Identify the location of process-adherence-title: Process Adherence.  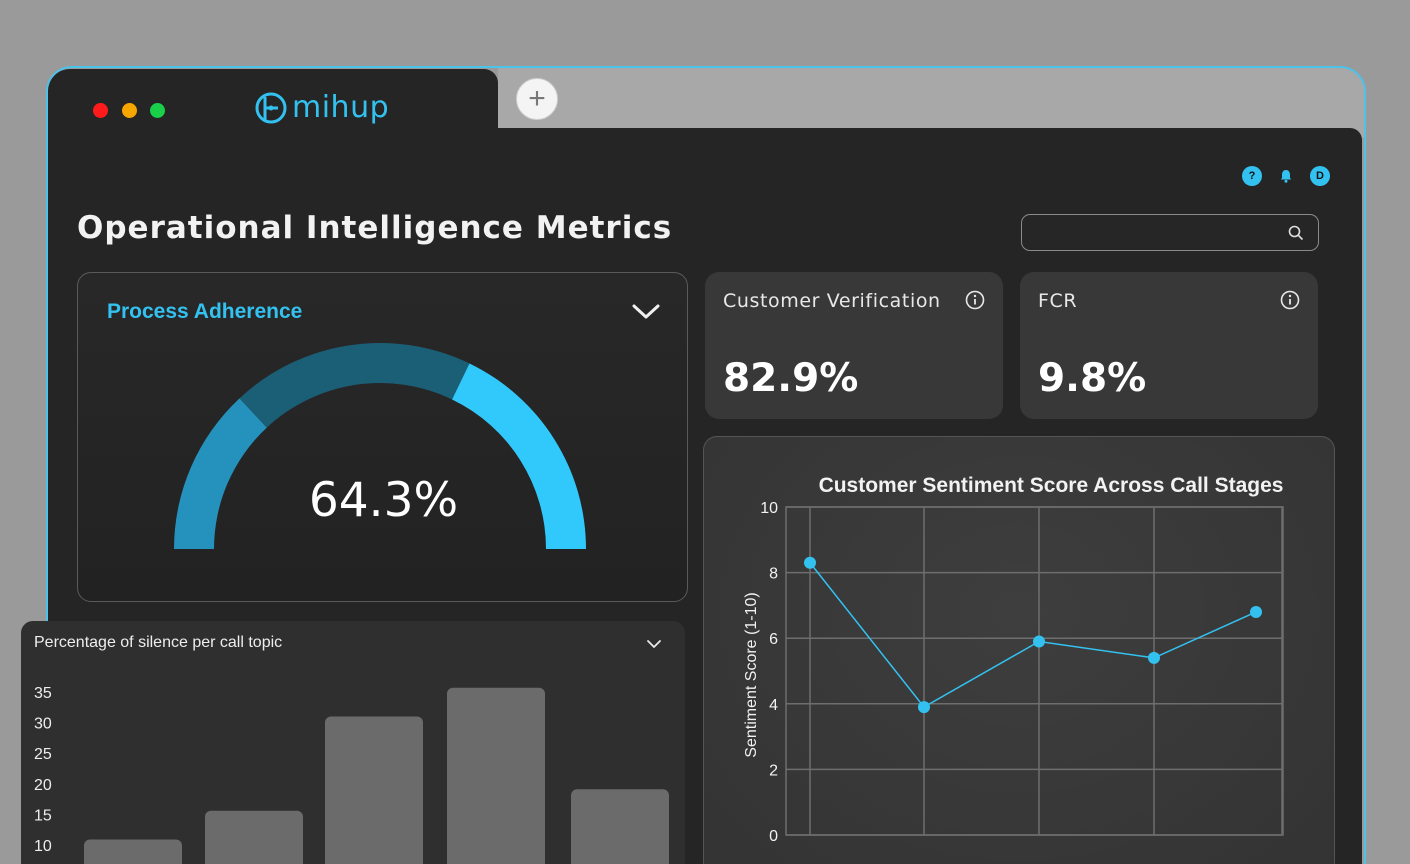
(205, 311).